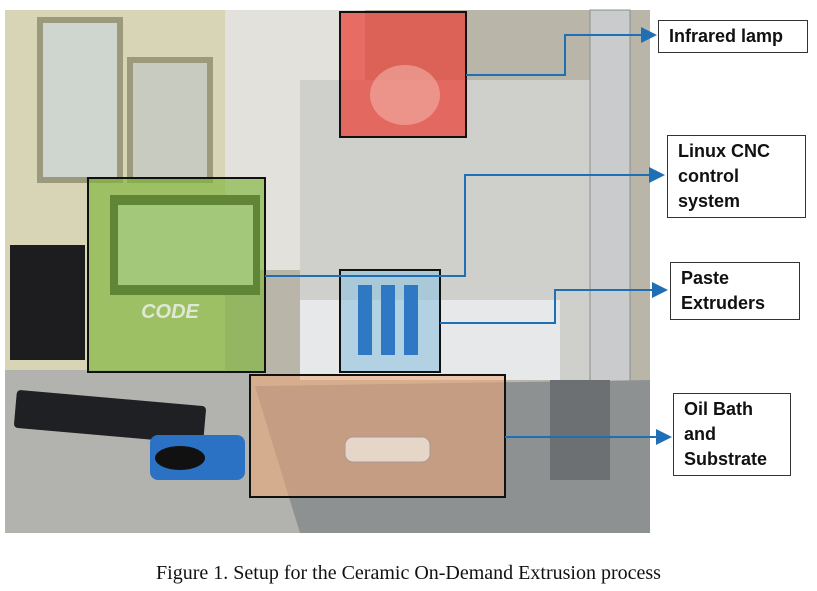 The image size is (817, 591). I want to click on callout-line: Paste, so click(705, 278).